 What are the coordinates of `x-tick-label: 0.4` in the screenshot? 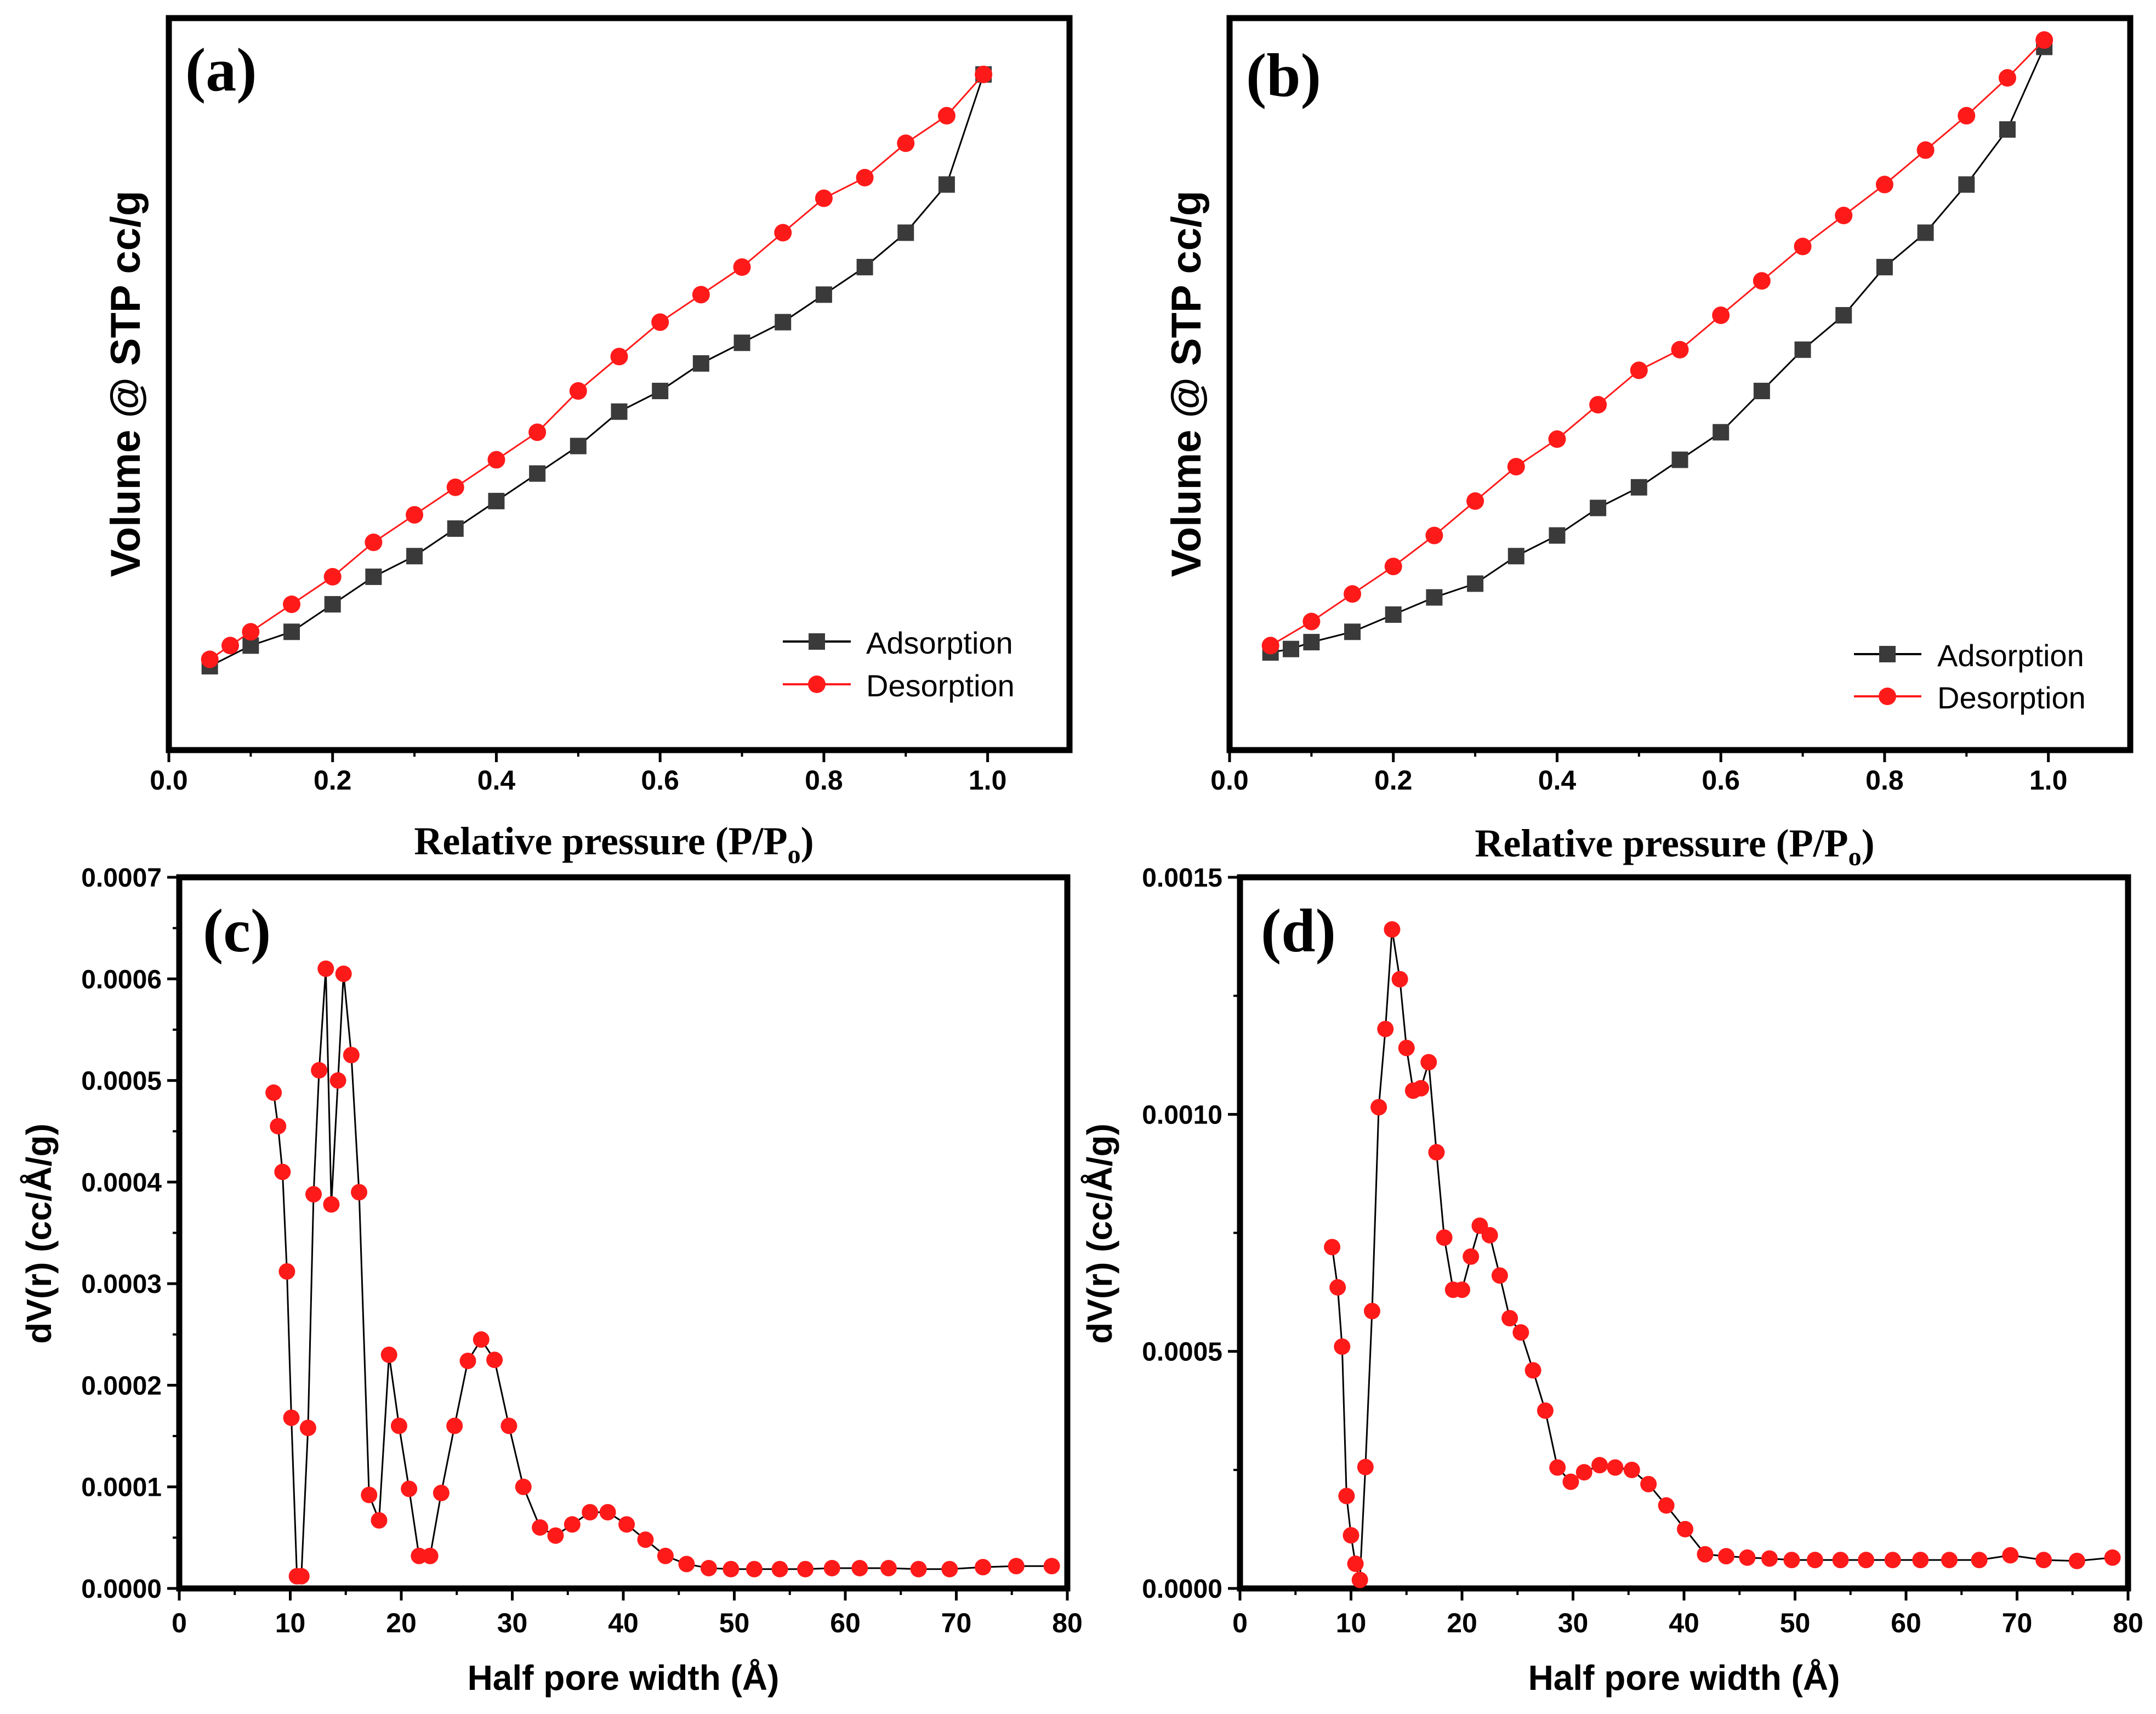 It's located at (1557, 780).